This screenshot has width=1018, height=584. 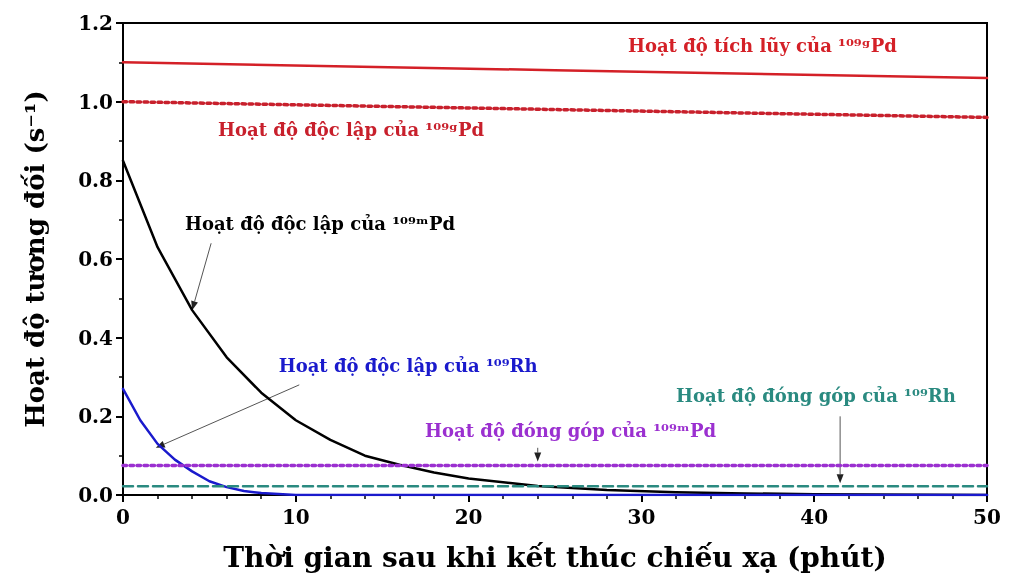 What do you see at coordinates (571, 430) in the screenshot?
I see `series-label: Hoạt độ đóng góp của ¹⁰⁹ᵐPd` at bounding box center [571, 430].